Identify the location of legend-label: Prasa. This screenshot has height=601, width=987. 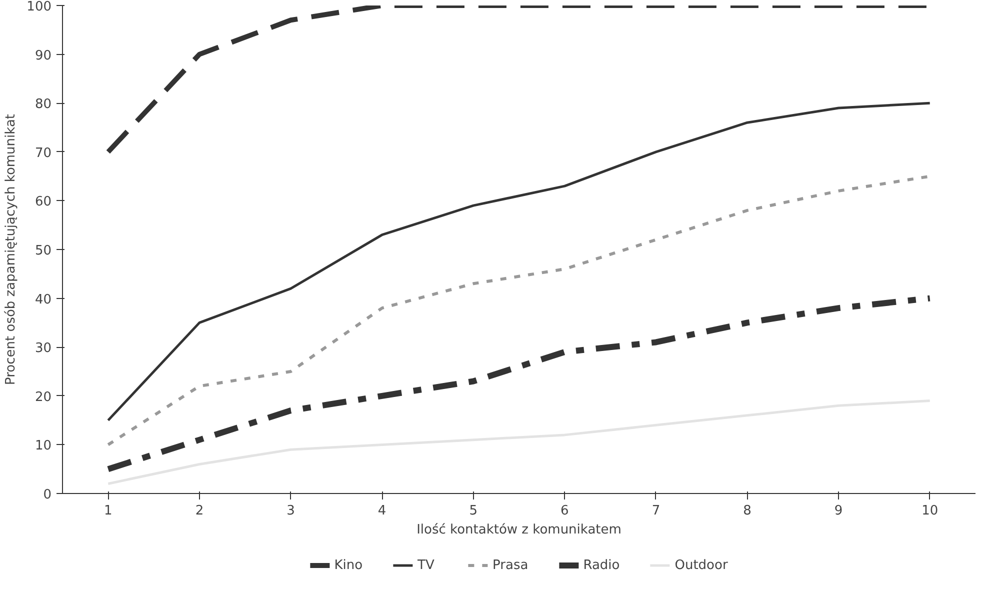
(510, 565).